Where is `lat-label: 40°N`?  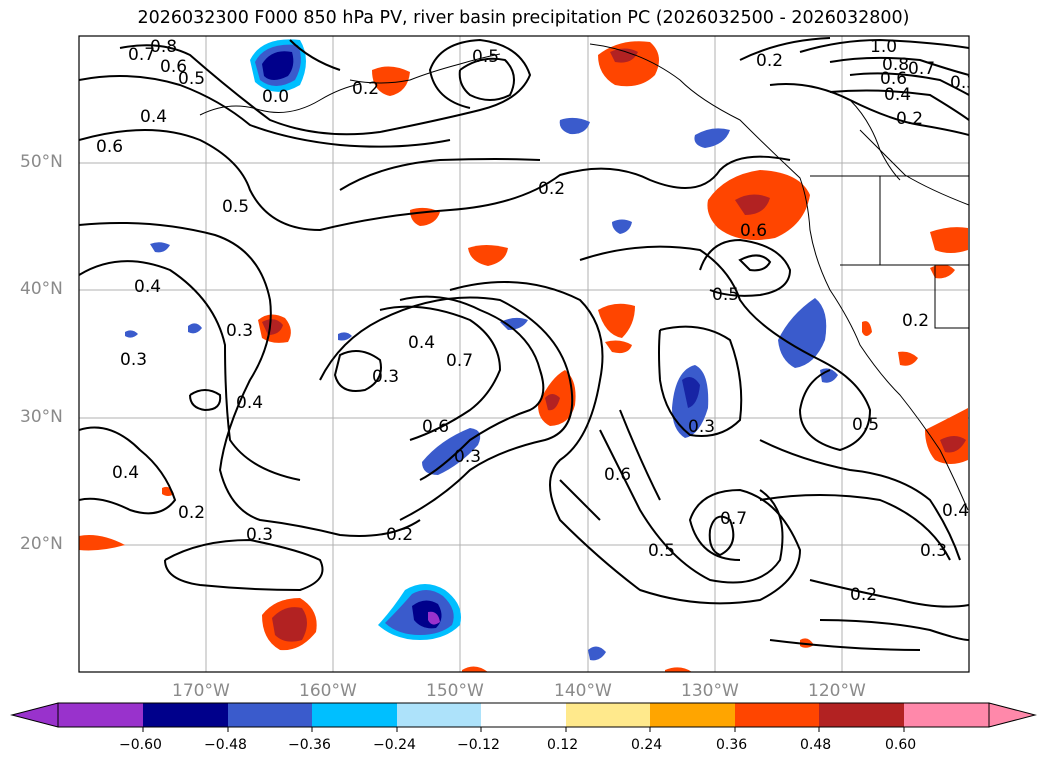 lat-label: 40°N is located at coordinates (41, 289).